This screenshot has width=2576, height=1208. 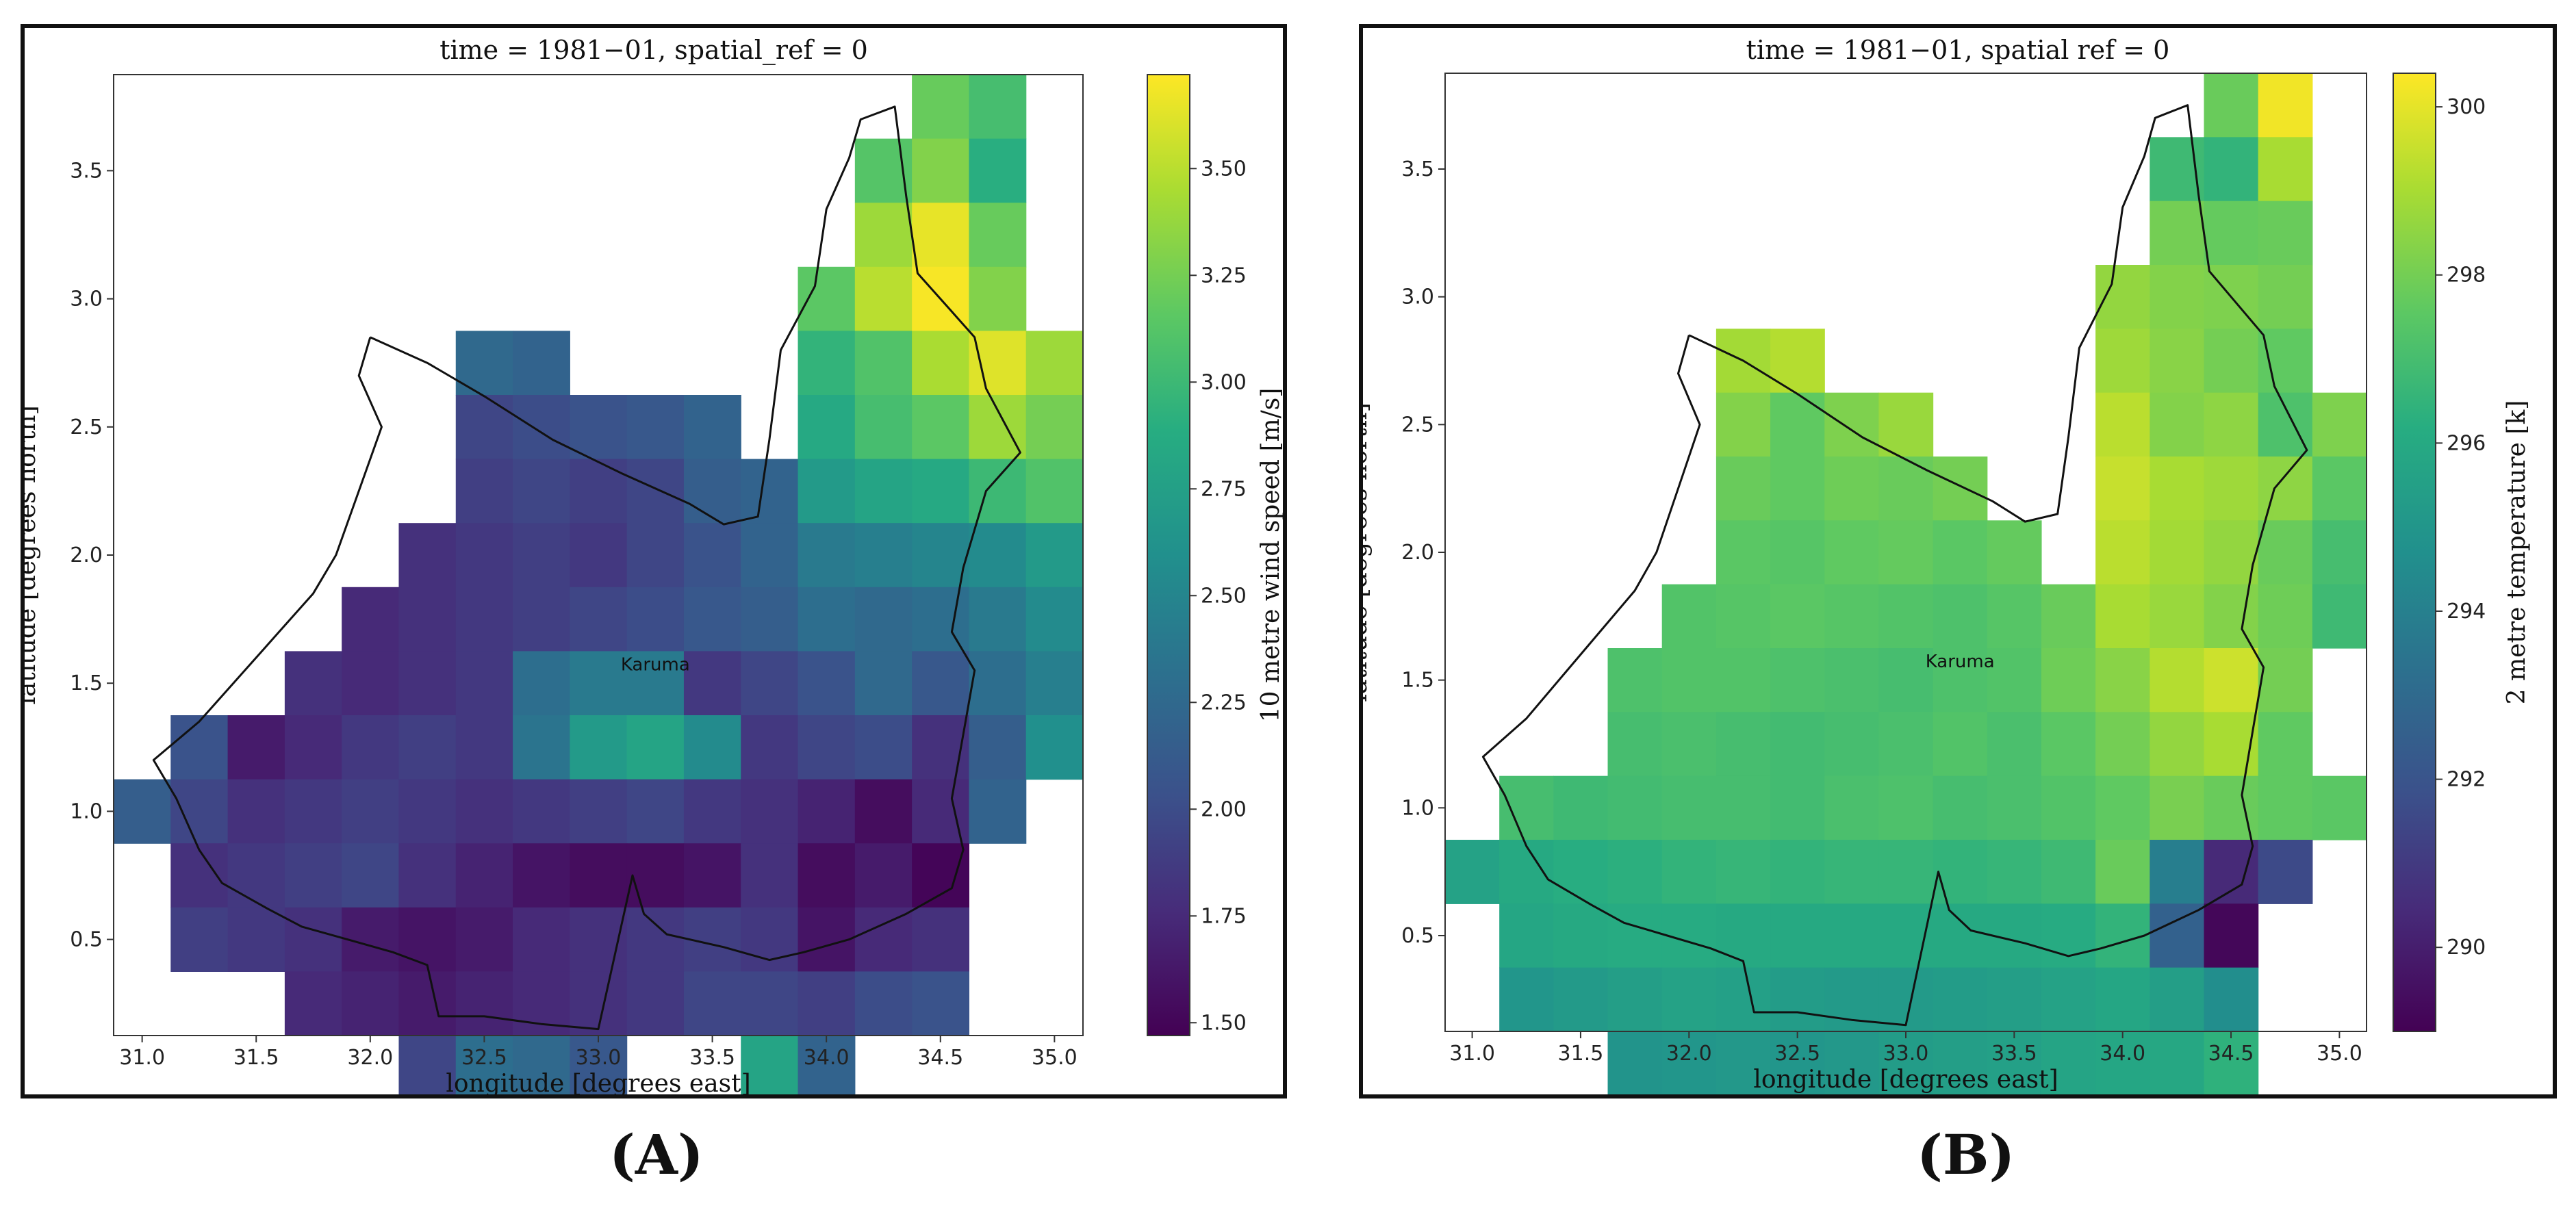 I want to click on y-tick-label: 2.5, so click(x=86, y=427).